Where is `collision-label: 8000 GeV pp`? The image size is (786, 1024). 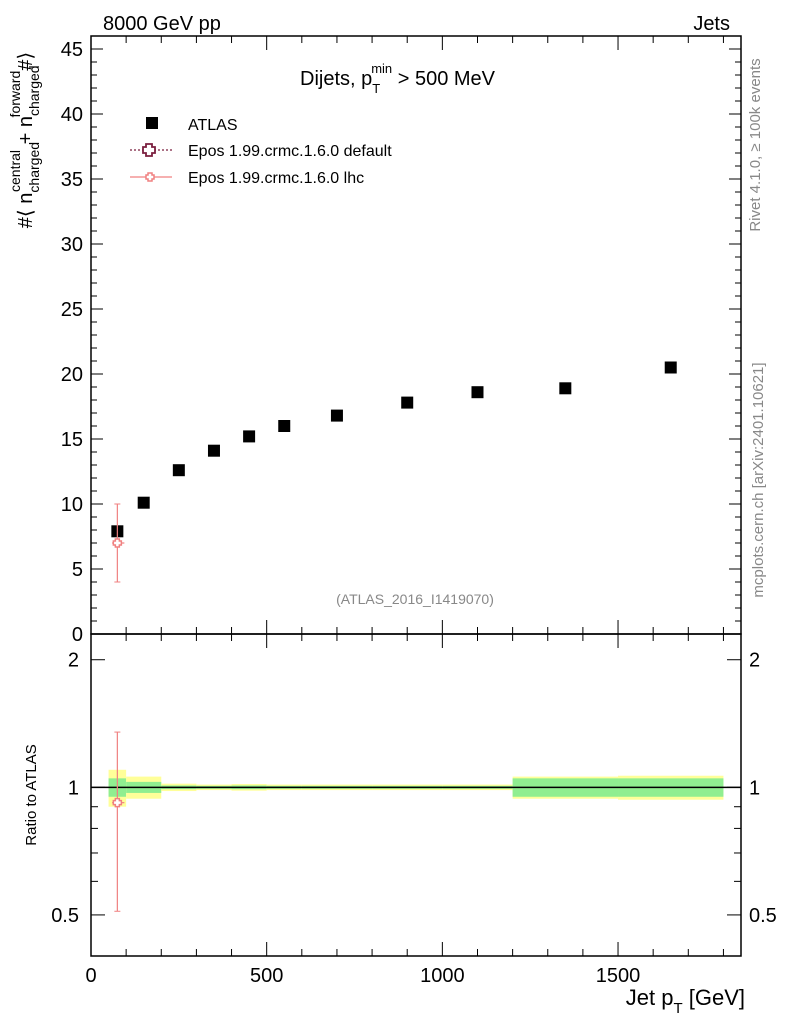 collision-label: 8000 GeV pp is located at coordinates (162, 24).